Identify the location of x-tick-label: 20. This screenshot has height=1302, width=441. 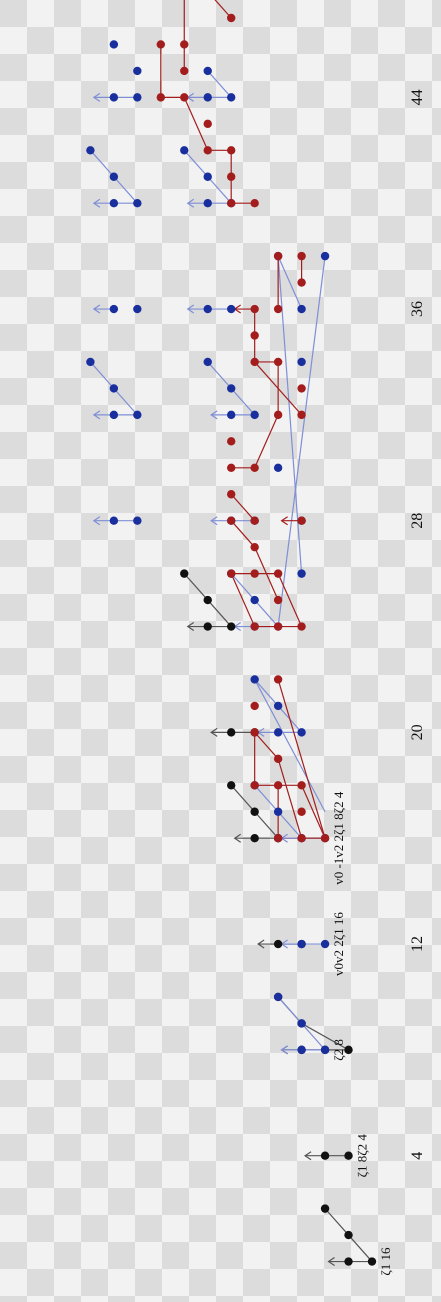
(417, 732).